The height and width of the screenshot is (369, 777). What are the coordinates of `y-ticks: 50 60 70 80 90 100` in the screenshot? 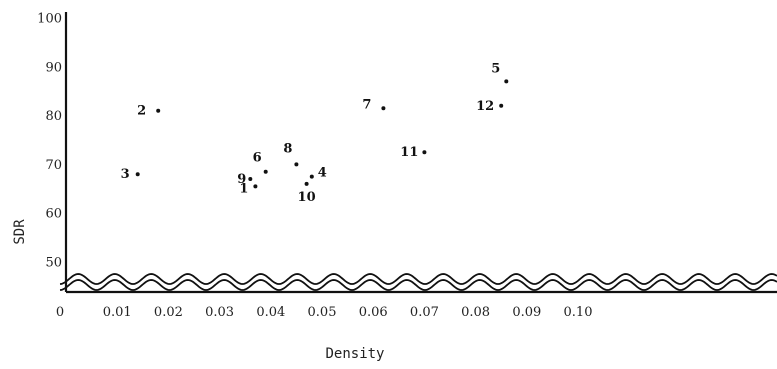 It's located at (49, 141).